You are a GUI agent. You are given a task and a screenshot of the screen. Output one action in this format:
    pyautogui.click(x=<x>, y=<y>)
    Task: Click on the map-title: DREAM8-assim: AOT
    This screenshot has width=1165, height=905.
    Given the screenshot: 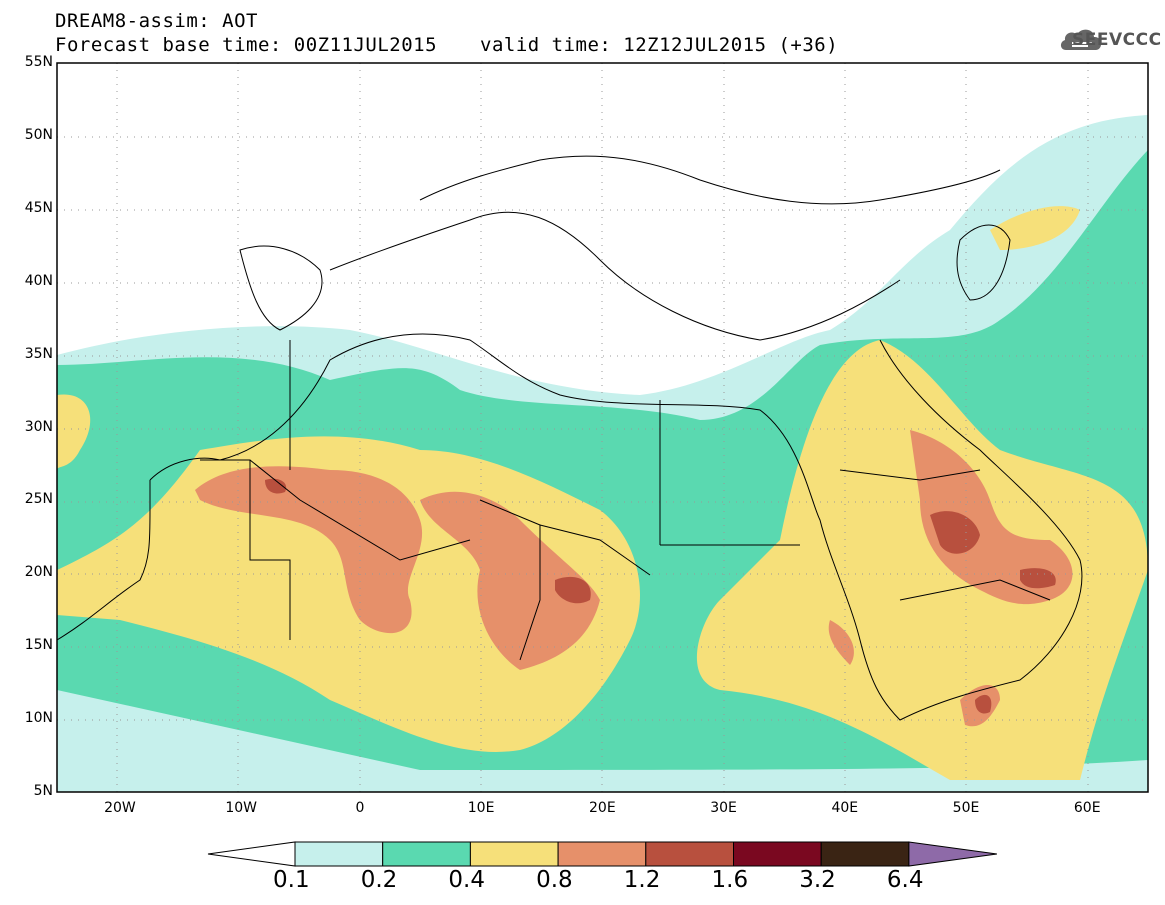 What is the action you would take?
    pyautogui.click(x=156, y=21)
    